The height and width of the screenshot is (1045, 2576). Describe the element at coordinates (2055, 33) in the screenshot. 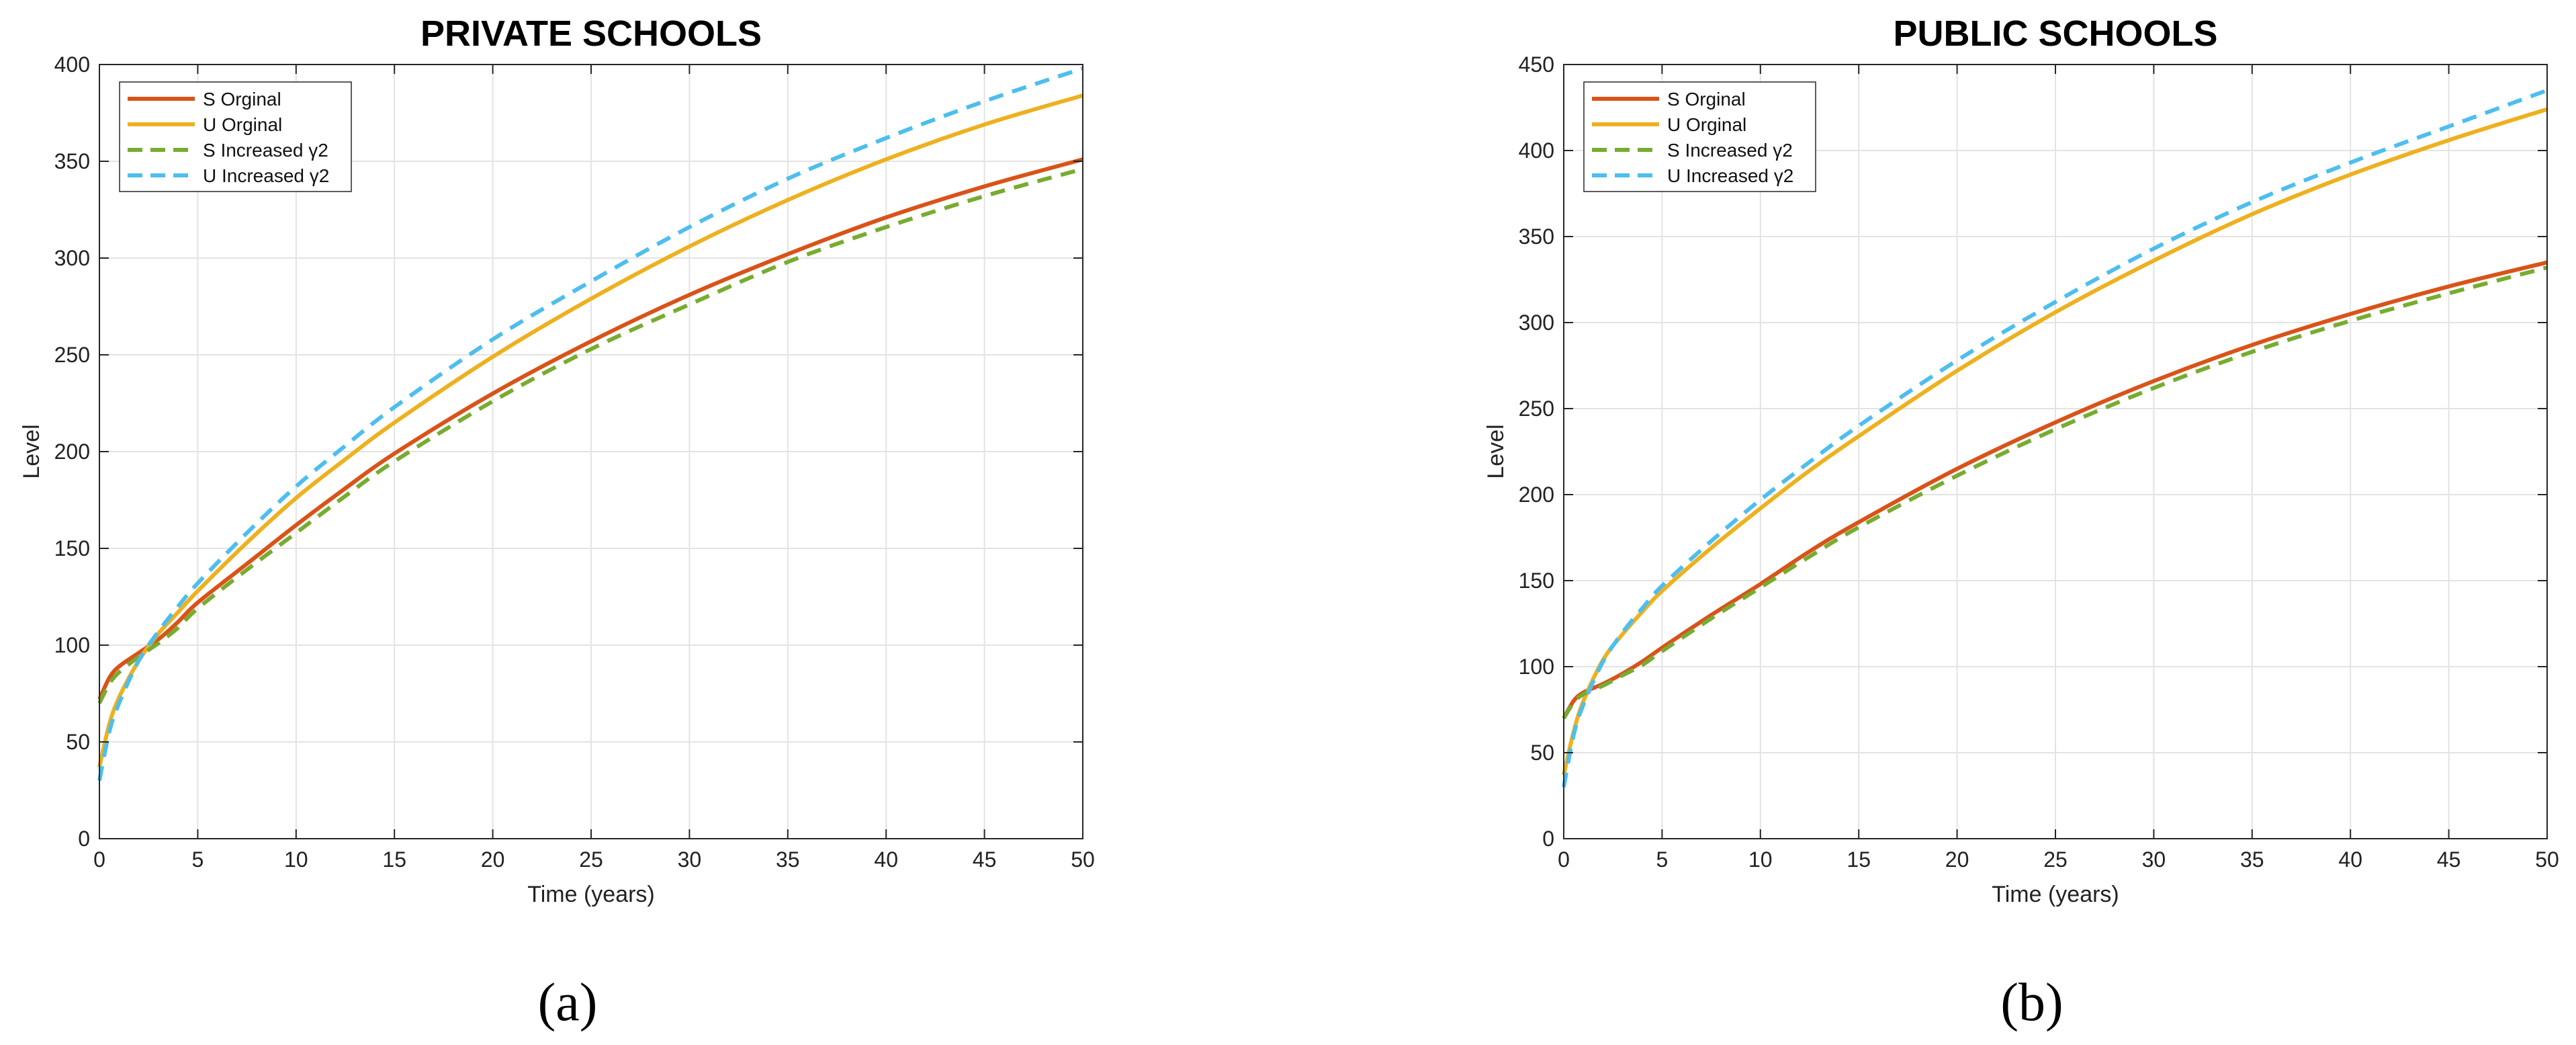

I see `chart-title: PUBLIC SCHOOLS` at that location.